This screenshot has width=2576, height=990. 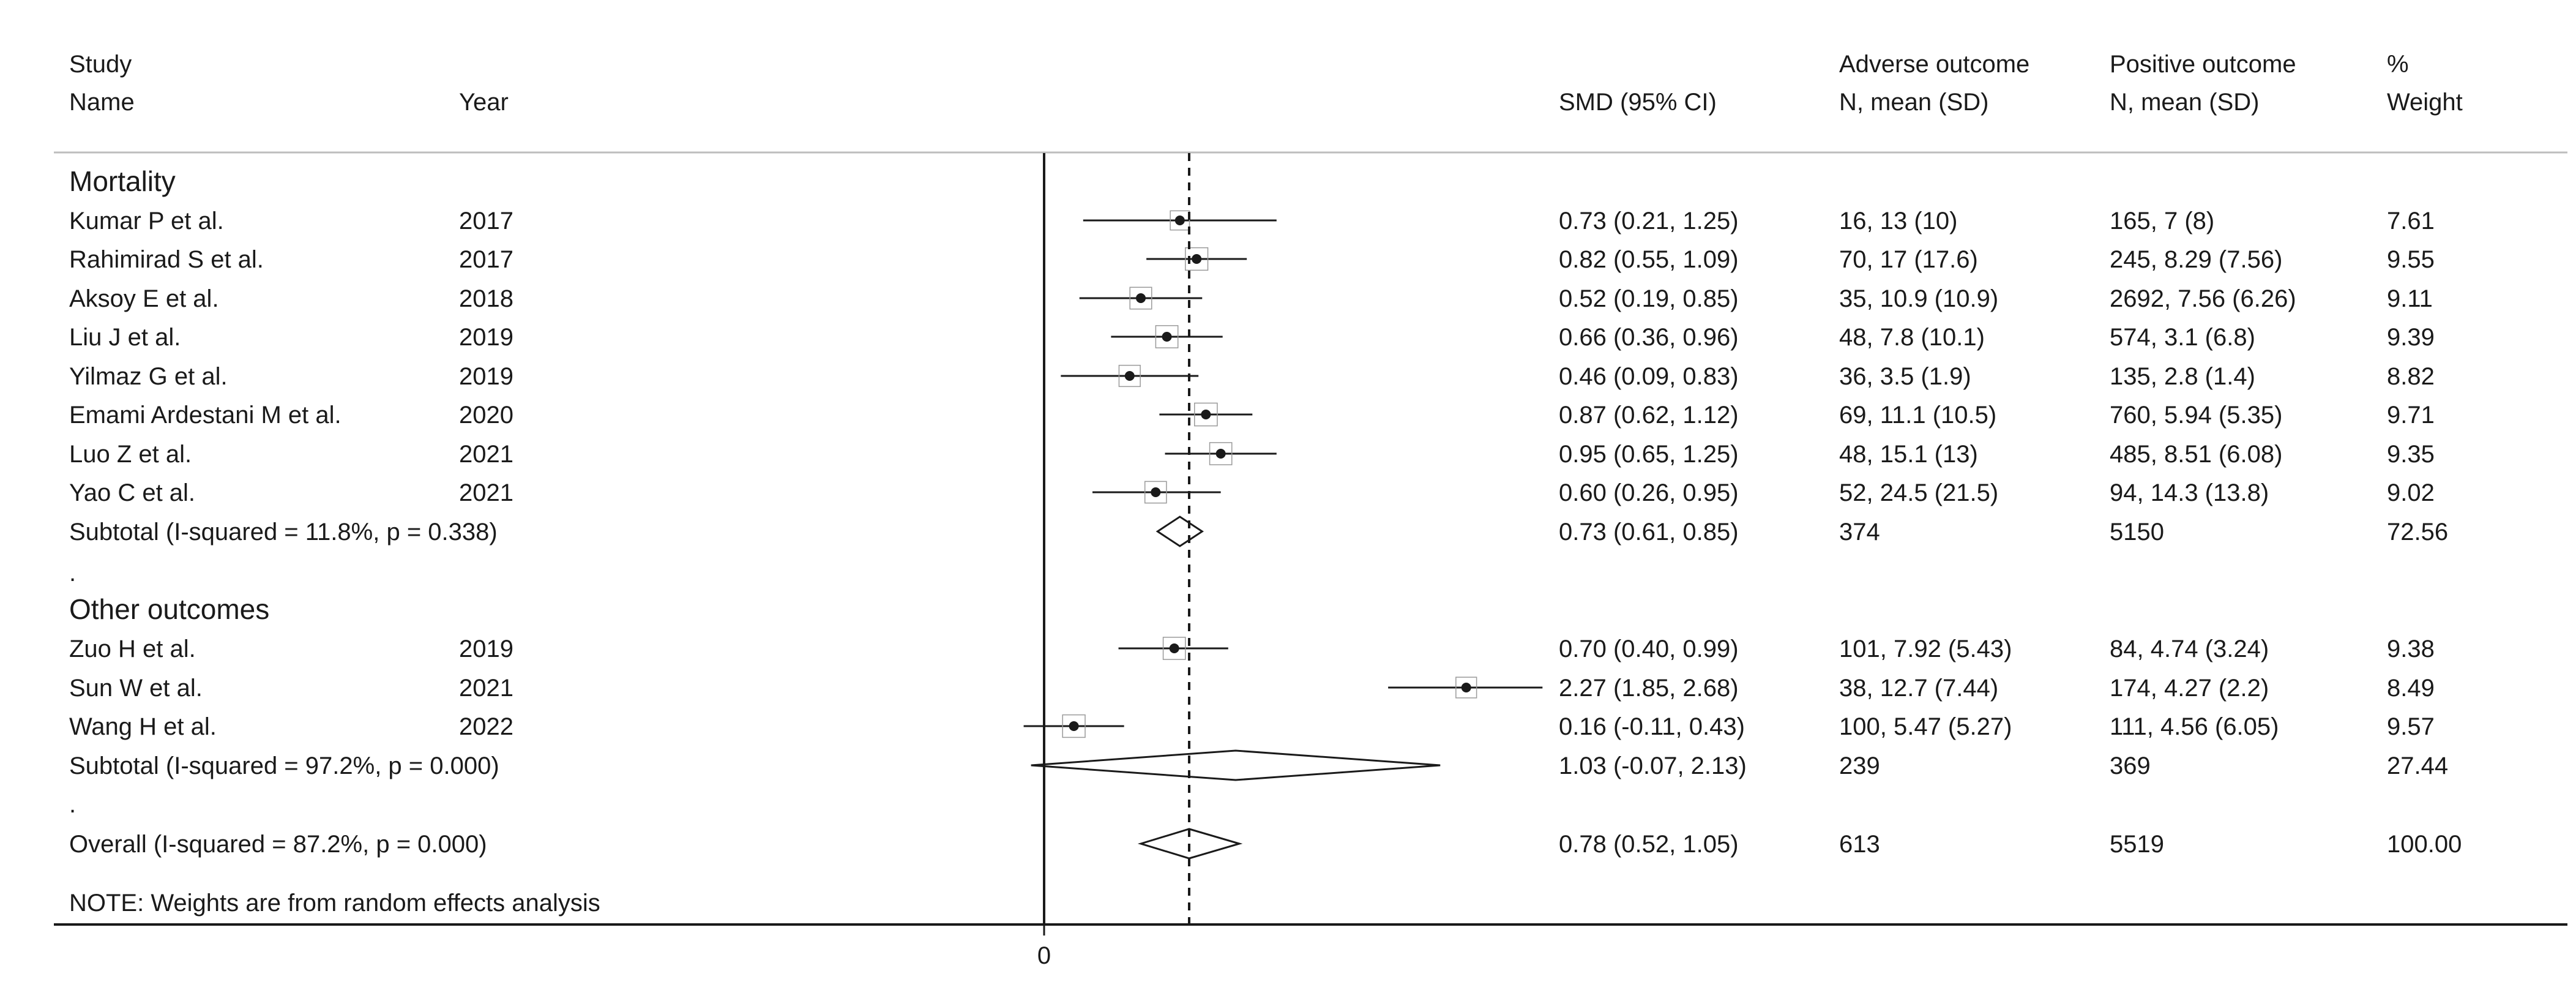 I want to click on study-label: Wang H et al., so click(x=143, y=726).